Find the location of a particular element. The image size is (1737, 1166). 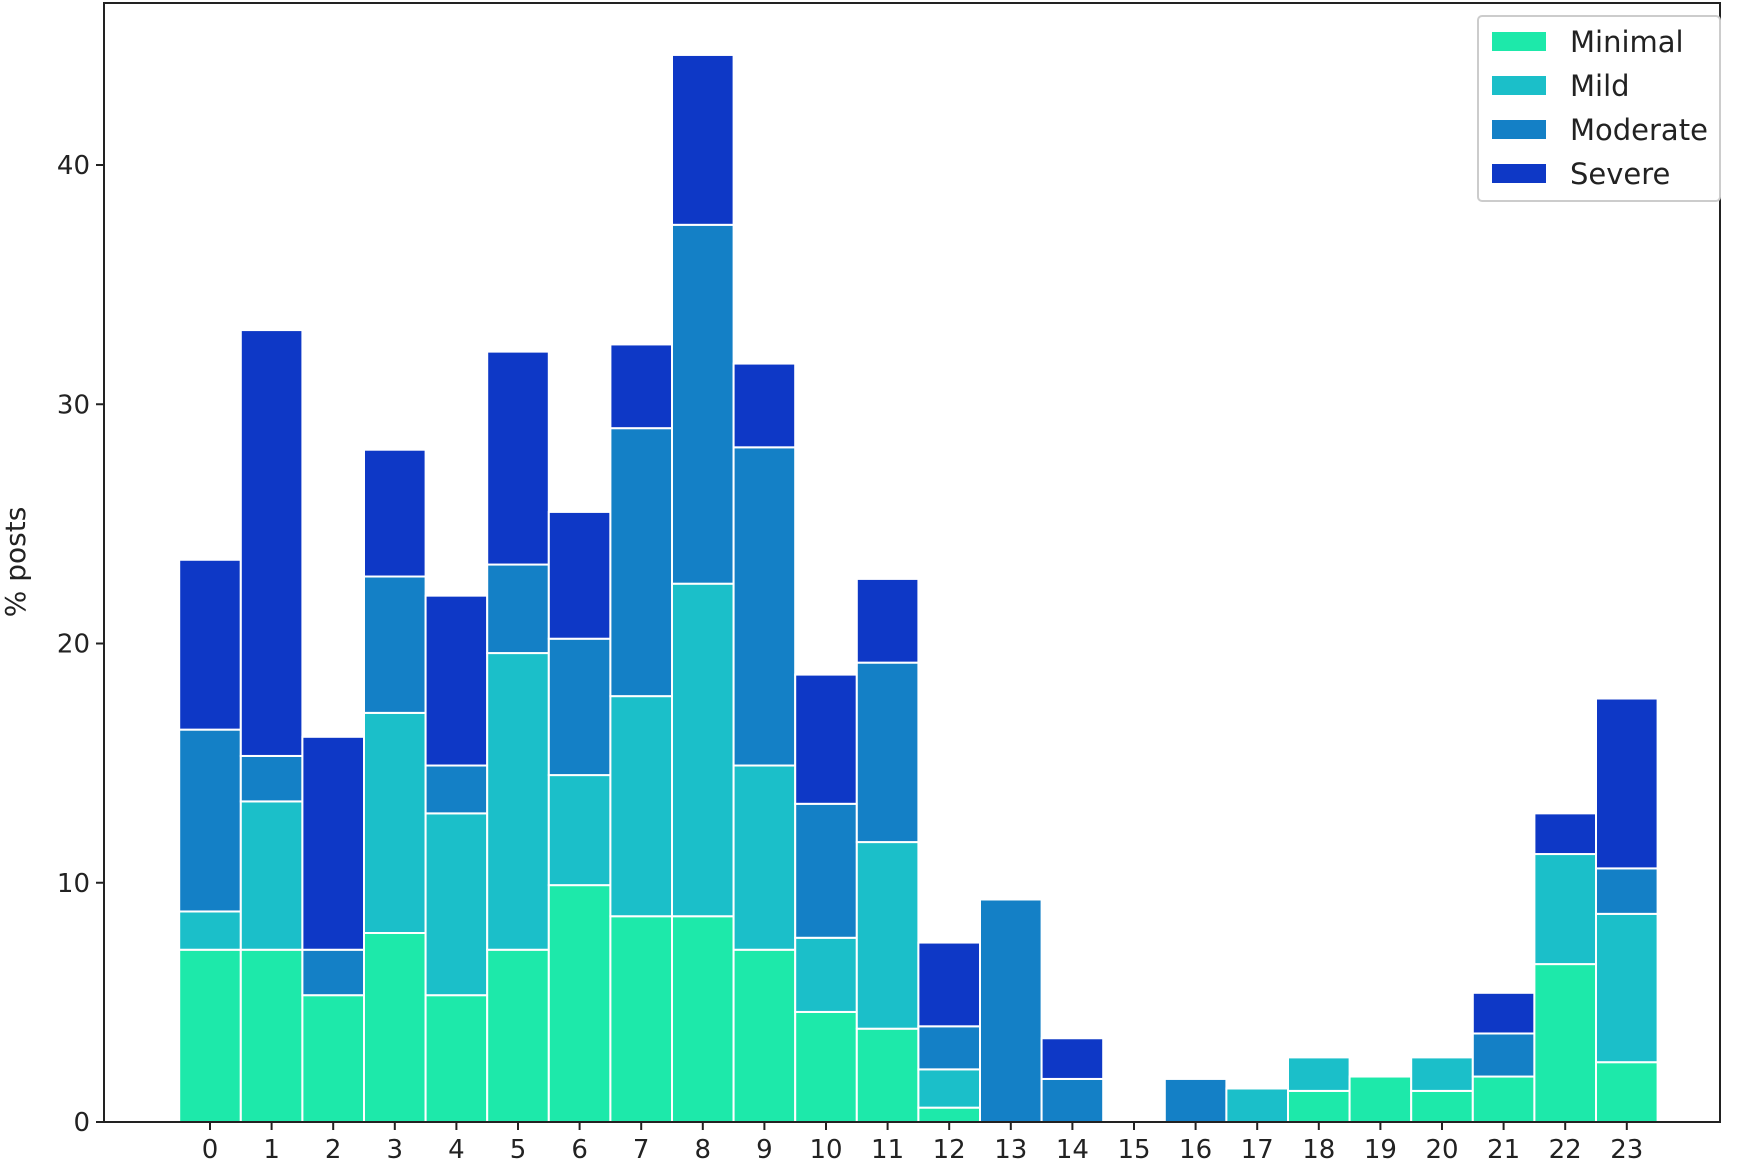

legend-box is located at coordinates (1599, 108).